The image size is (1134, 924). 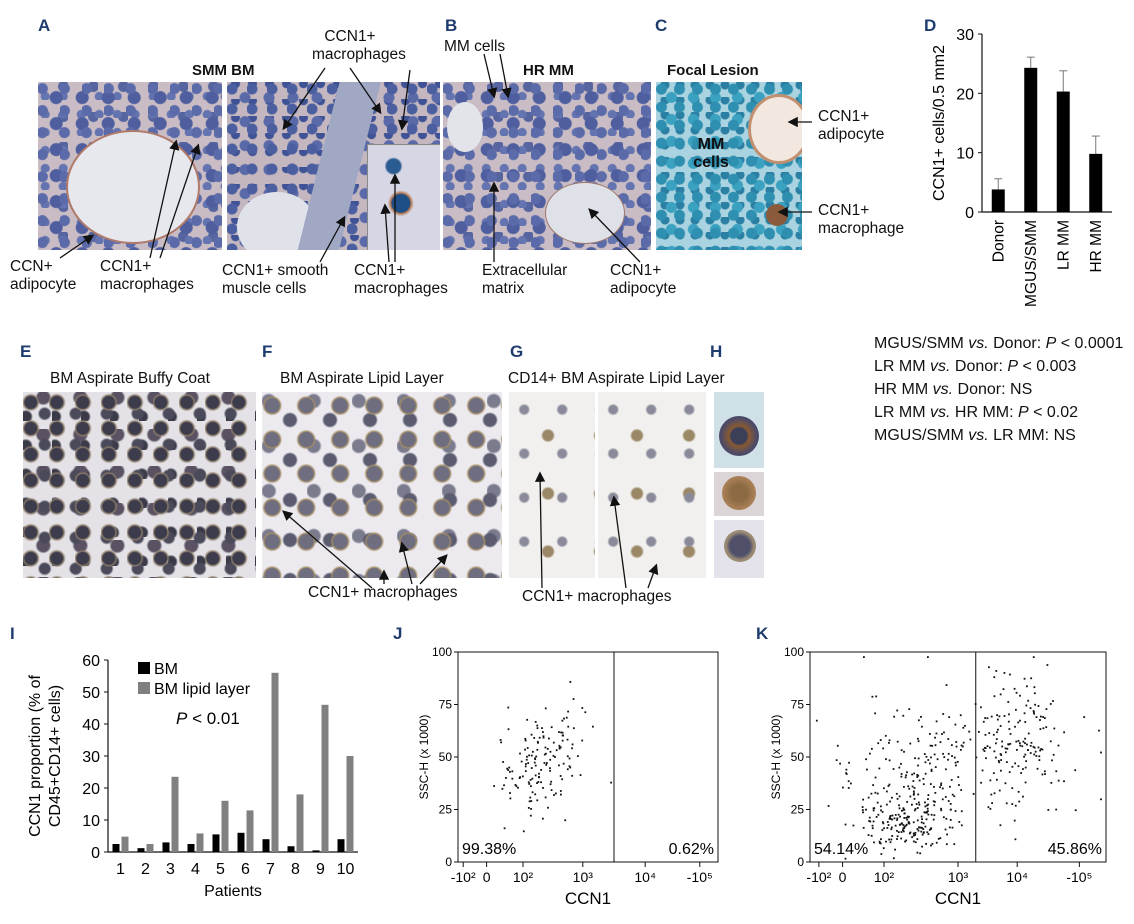 I want to click on i-category-label-4: 5, so click(x=220, y=869).